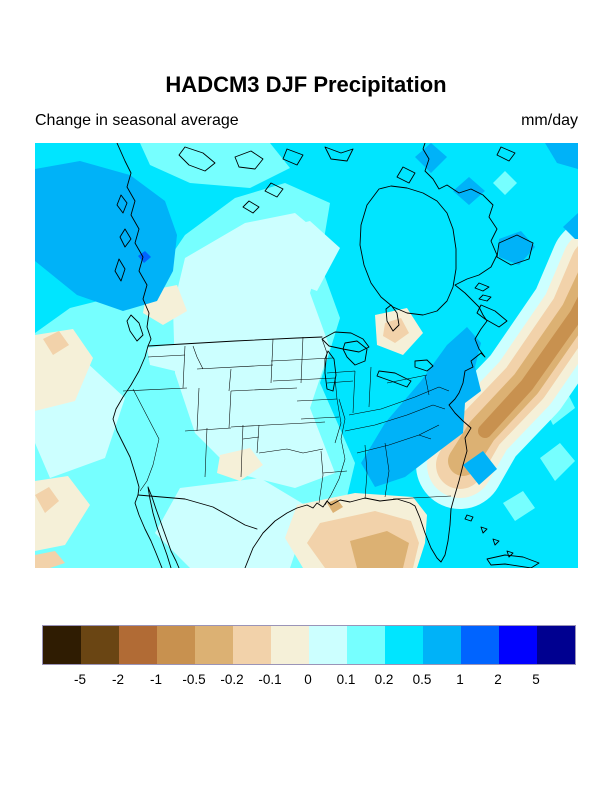 The height and width of the screenshot is (792, 612). Describe the element at coordinates (106, 236) in the screenshot. I see `fill-sky-pacific-nw` at that location.